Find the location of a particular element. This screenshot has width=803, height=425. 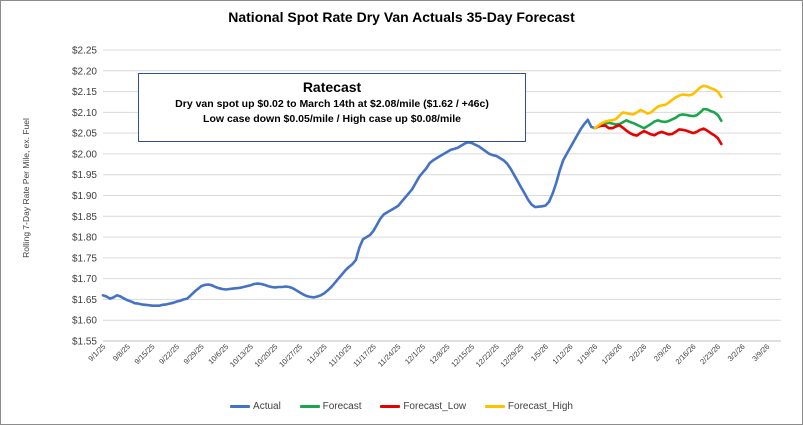

legend-swatch-forecast is located at coordinates (309, 406).